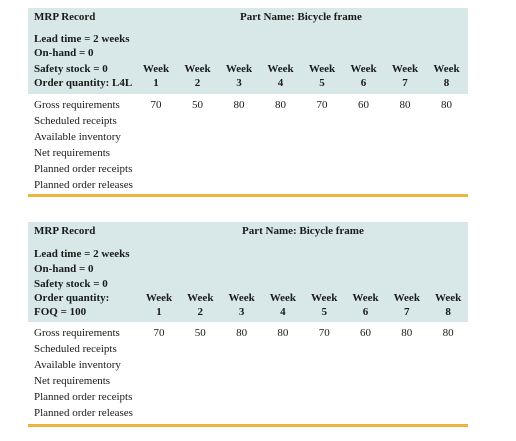 The width and height of the screenshot is (516, 441). I want to click on foq: FOQ = 100, so click(60, 312).